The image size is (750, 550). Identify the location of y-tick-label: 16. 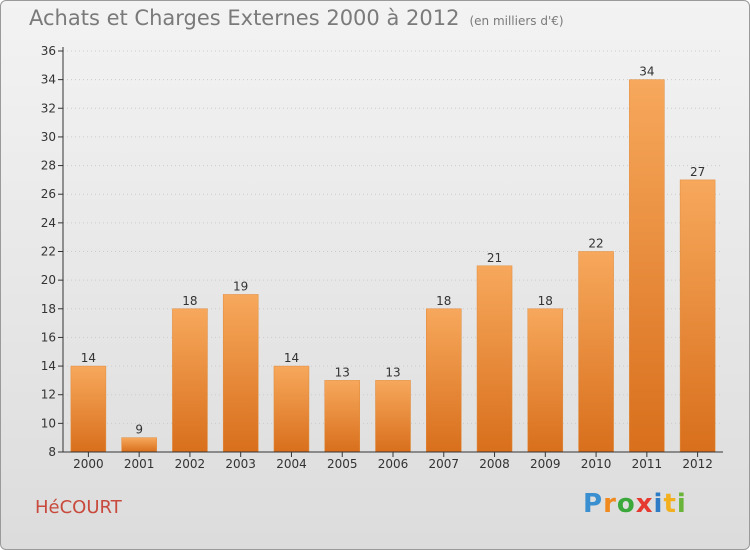
(48, 337).